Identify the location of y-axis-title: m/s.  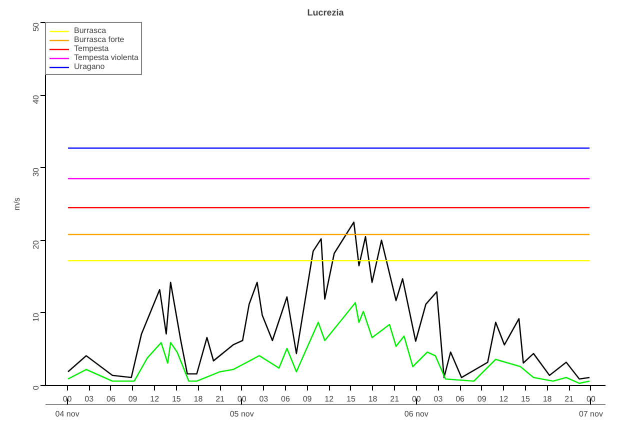
(17, 204).